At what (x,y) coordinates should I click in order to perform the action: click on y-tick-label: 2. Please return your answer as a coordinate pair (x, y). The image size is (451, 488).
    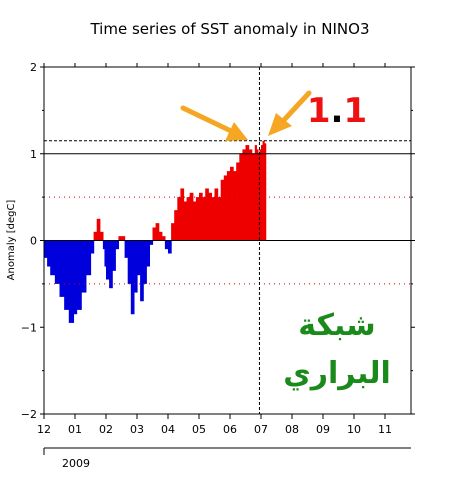
    Looking at the image, I should click on (33, 67).